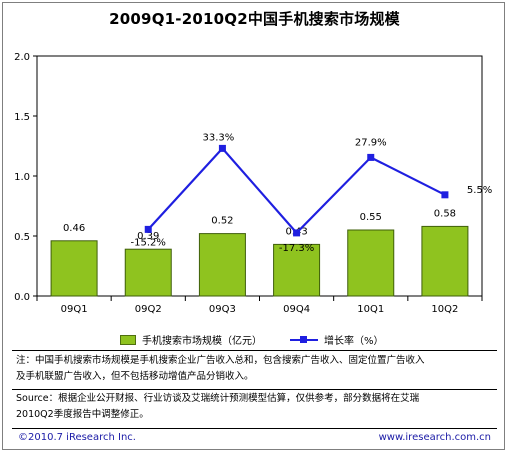  Describe the element at coordinates (285, 339) in the screenshot. I see `chart-legend: 手机搜索市场规模（亿元） 增长率（%）` at that location.